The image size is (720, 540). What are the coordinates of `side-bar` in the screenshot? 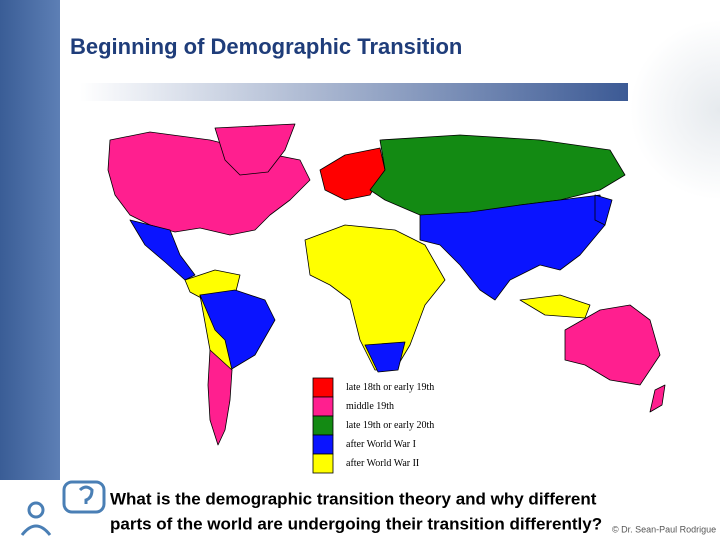 It's located at (30, 240).